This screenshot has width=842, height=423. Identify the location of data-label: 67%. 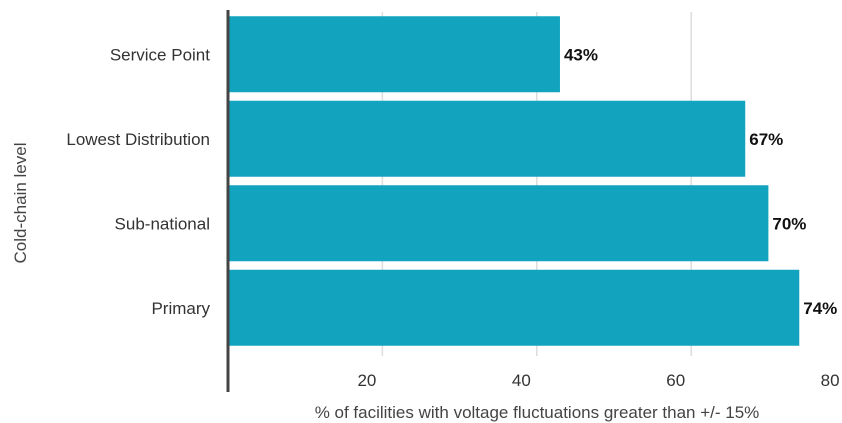
(766, 139).